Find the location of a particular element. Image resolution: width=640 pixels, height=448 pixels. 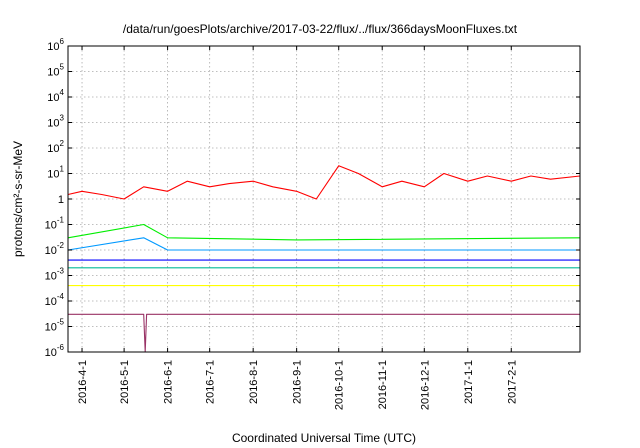

x-tick-label: 2017-1-1 is located at coordinates (469, 382).